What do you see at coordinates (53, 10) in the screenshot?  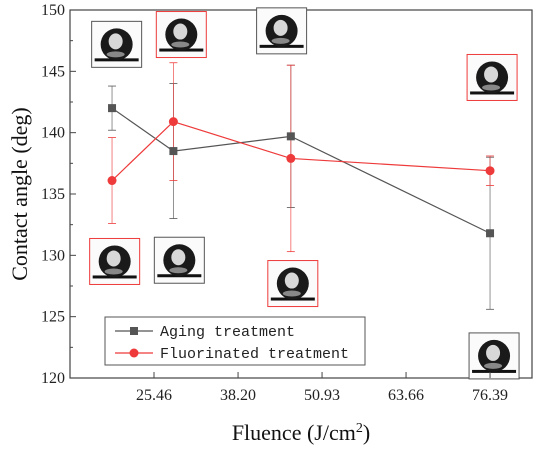 I see `y-tick-label: 150` at bounding box center [53, 10].